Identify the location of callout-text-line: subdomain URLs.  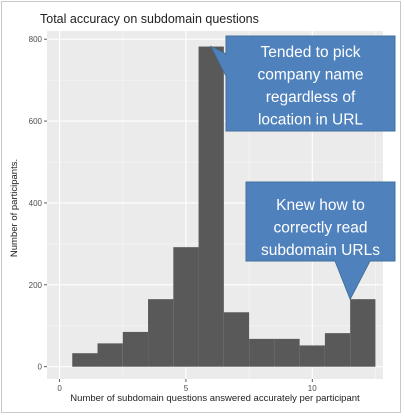
(320, 250).